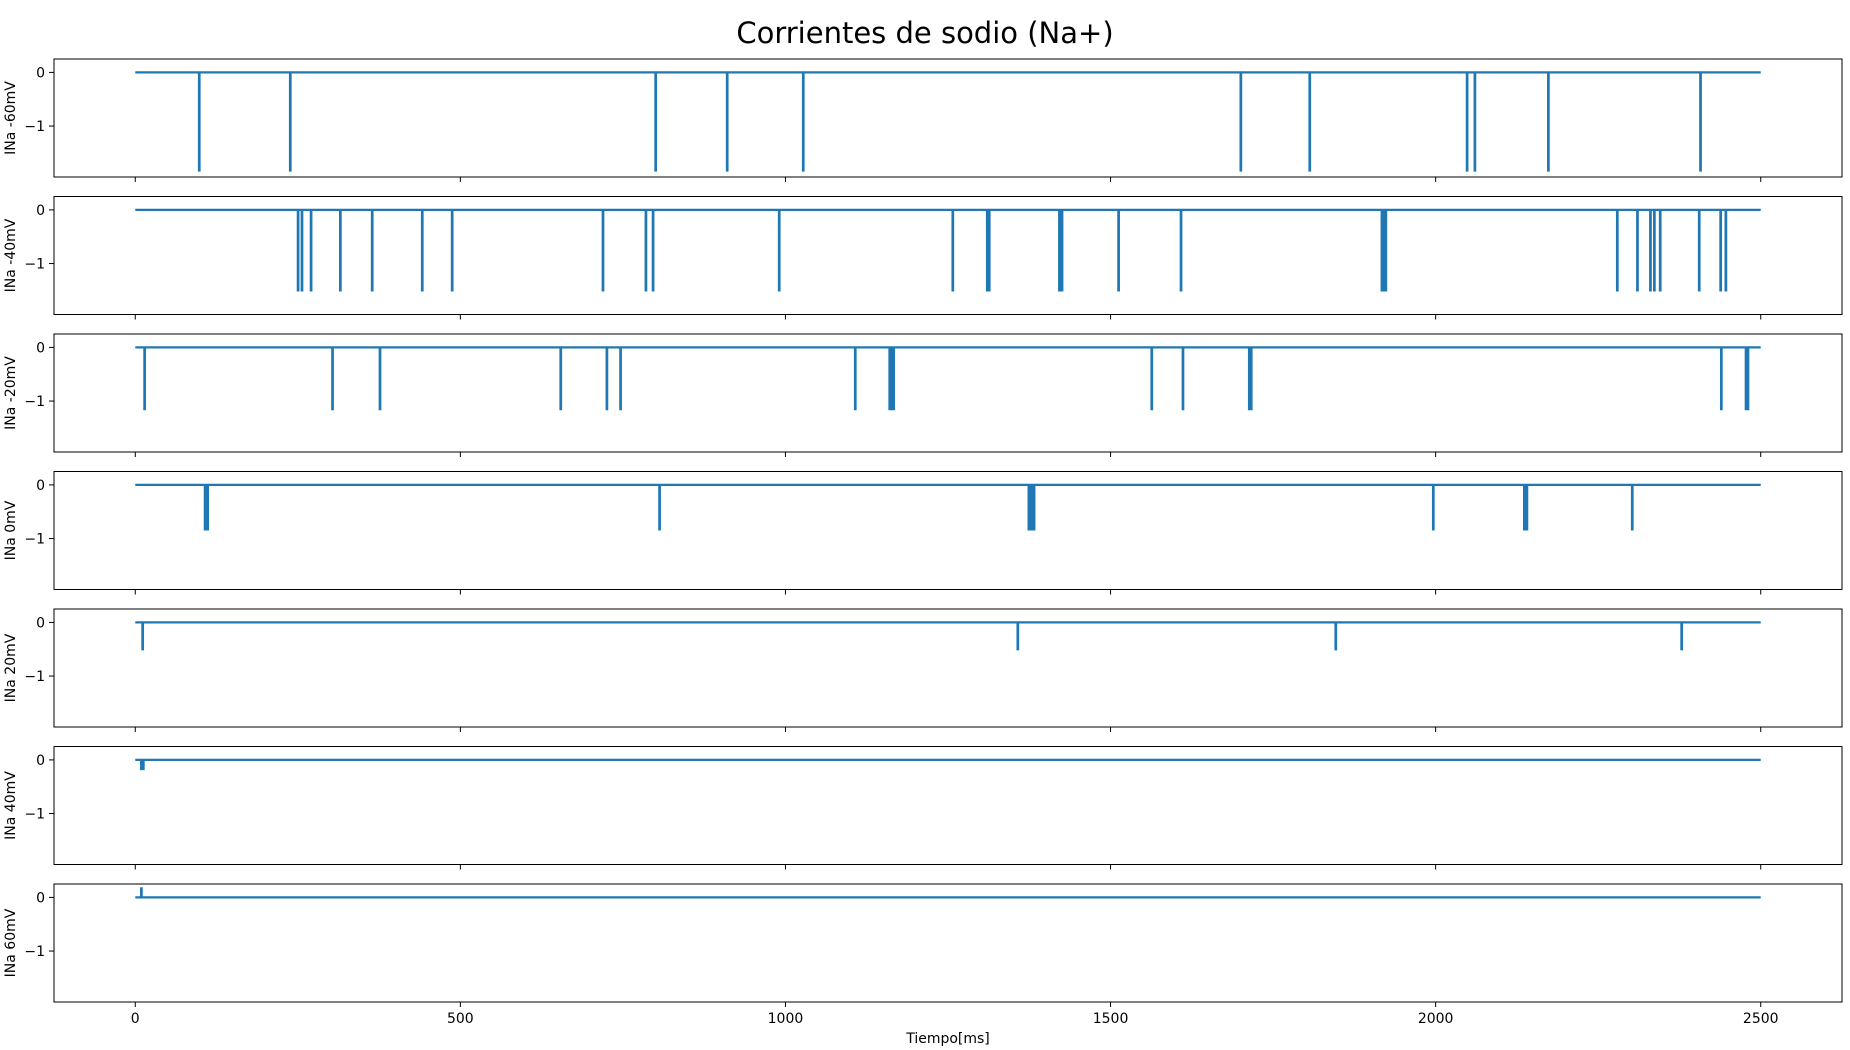  I want to click on subplot-panel: 0 −1 INa 20mV, so click(923, 670).